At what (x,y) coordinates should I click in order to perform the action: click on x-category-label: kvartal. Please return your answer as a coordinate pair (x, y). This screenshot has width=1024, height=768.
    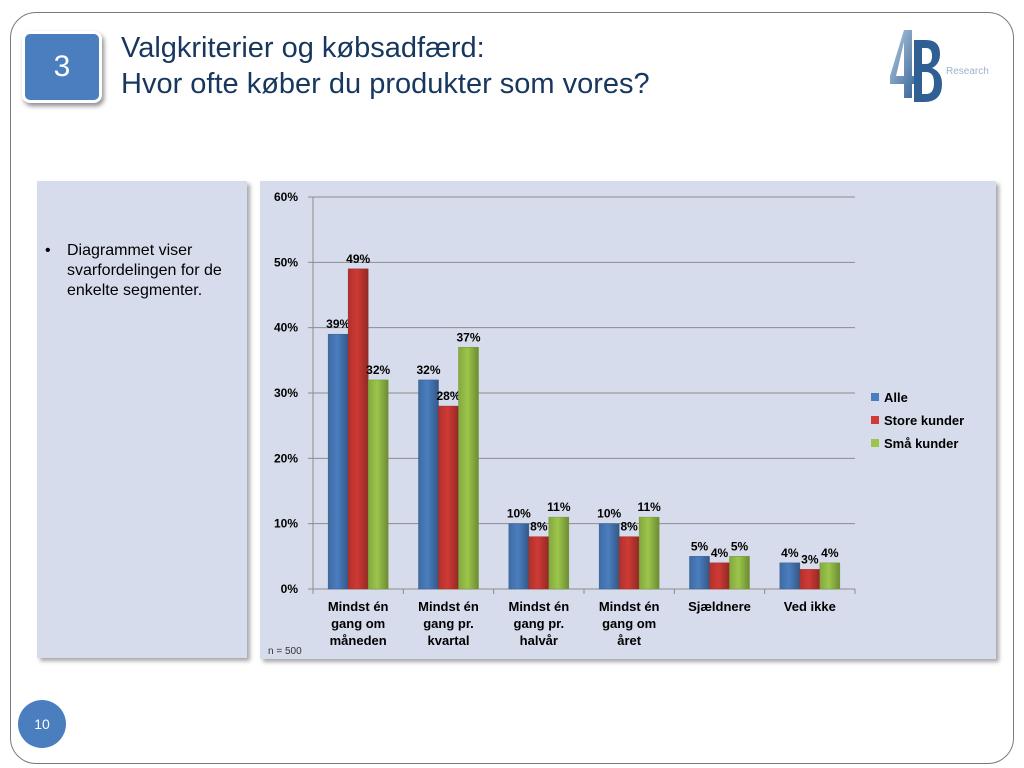
    Looking at the image, I should click on (449, 640).